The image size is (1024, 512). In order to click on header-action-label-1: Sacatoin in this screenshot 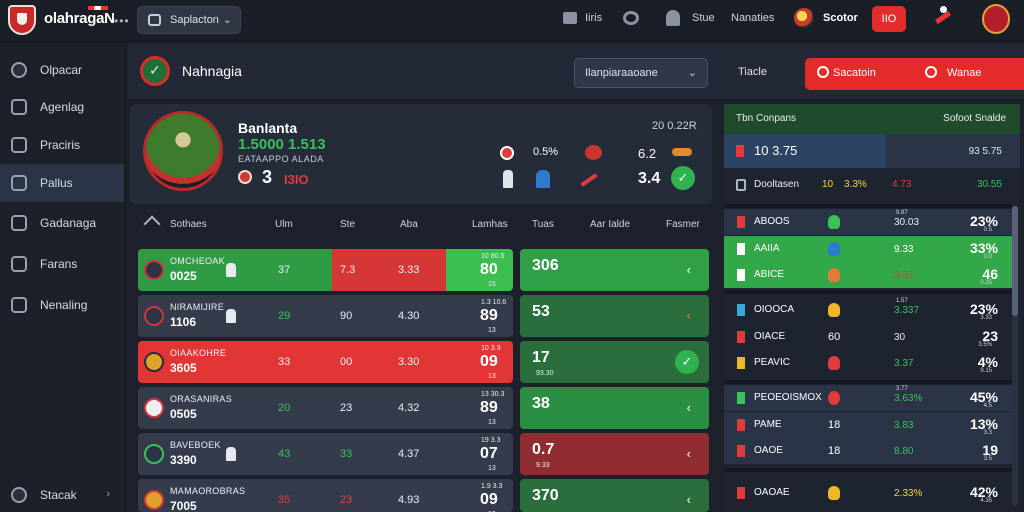, I will do `click(854, 73)`.